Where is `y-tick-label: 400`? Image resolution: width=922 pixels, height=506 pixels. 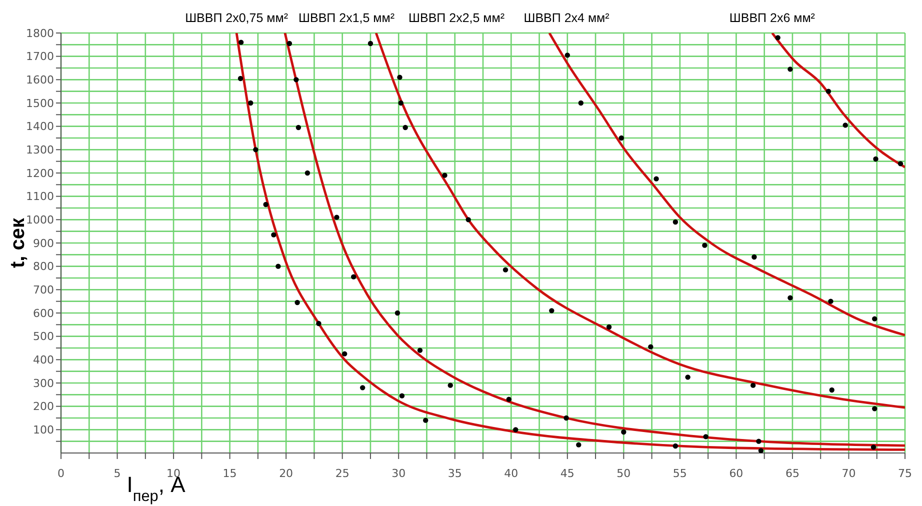 y-tick-label: 400 is located at coordinates (43, 360).